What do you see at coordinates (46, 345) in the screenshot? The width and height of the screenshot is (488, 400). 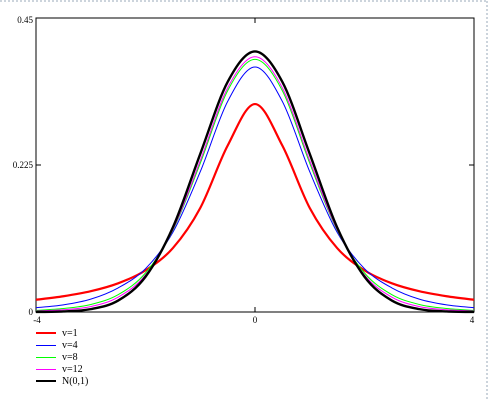 I see `legend-swatch-v4` at bounding box center [46, 345].